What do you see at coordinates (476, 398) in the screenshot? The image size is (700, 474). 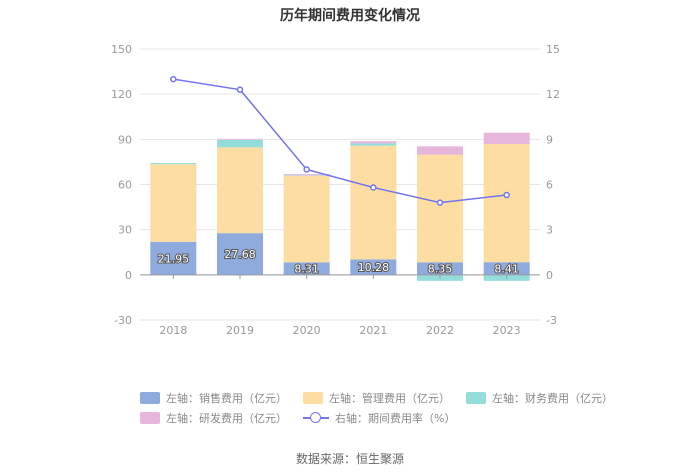 I see `legend-swatch-finance` at bounding box center [476, 398].